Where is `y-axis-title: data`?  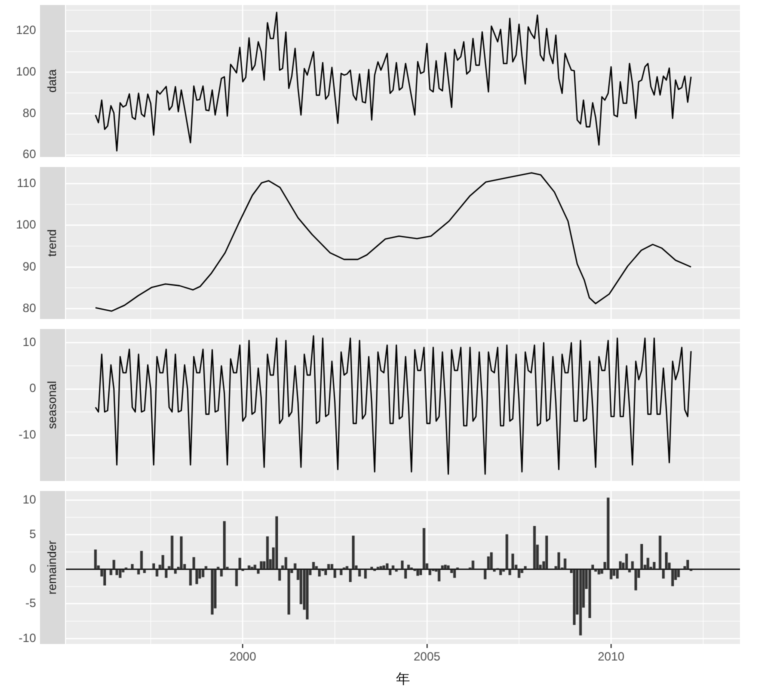 y-axis-title: data is located at coordinates (51, 81).